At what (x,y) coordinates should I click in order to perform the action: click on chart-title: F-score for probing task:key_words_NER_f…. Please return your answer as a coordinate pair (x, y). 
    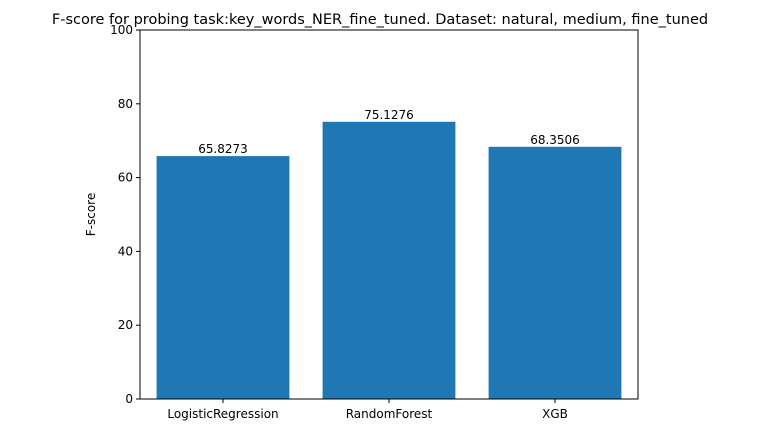
    Looking at the image, I should click on (380, 20).